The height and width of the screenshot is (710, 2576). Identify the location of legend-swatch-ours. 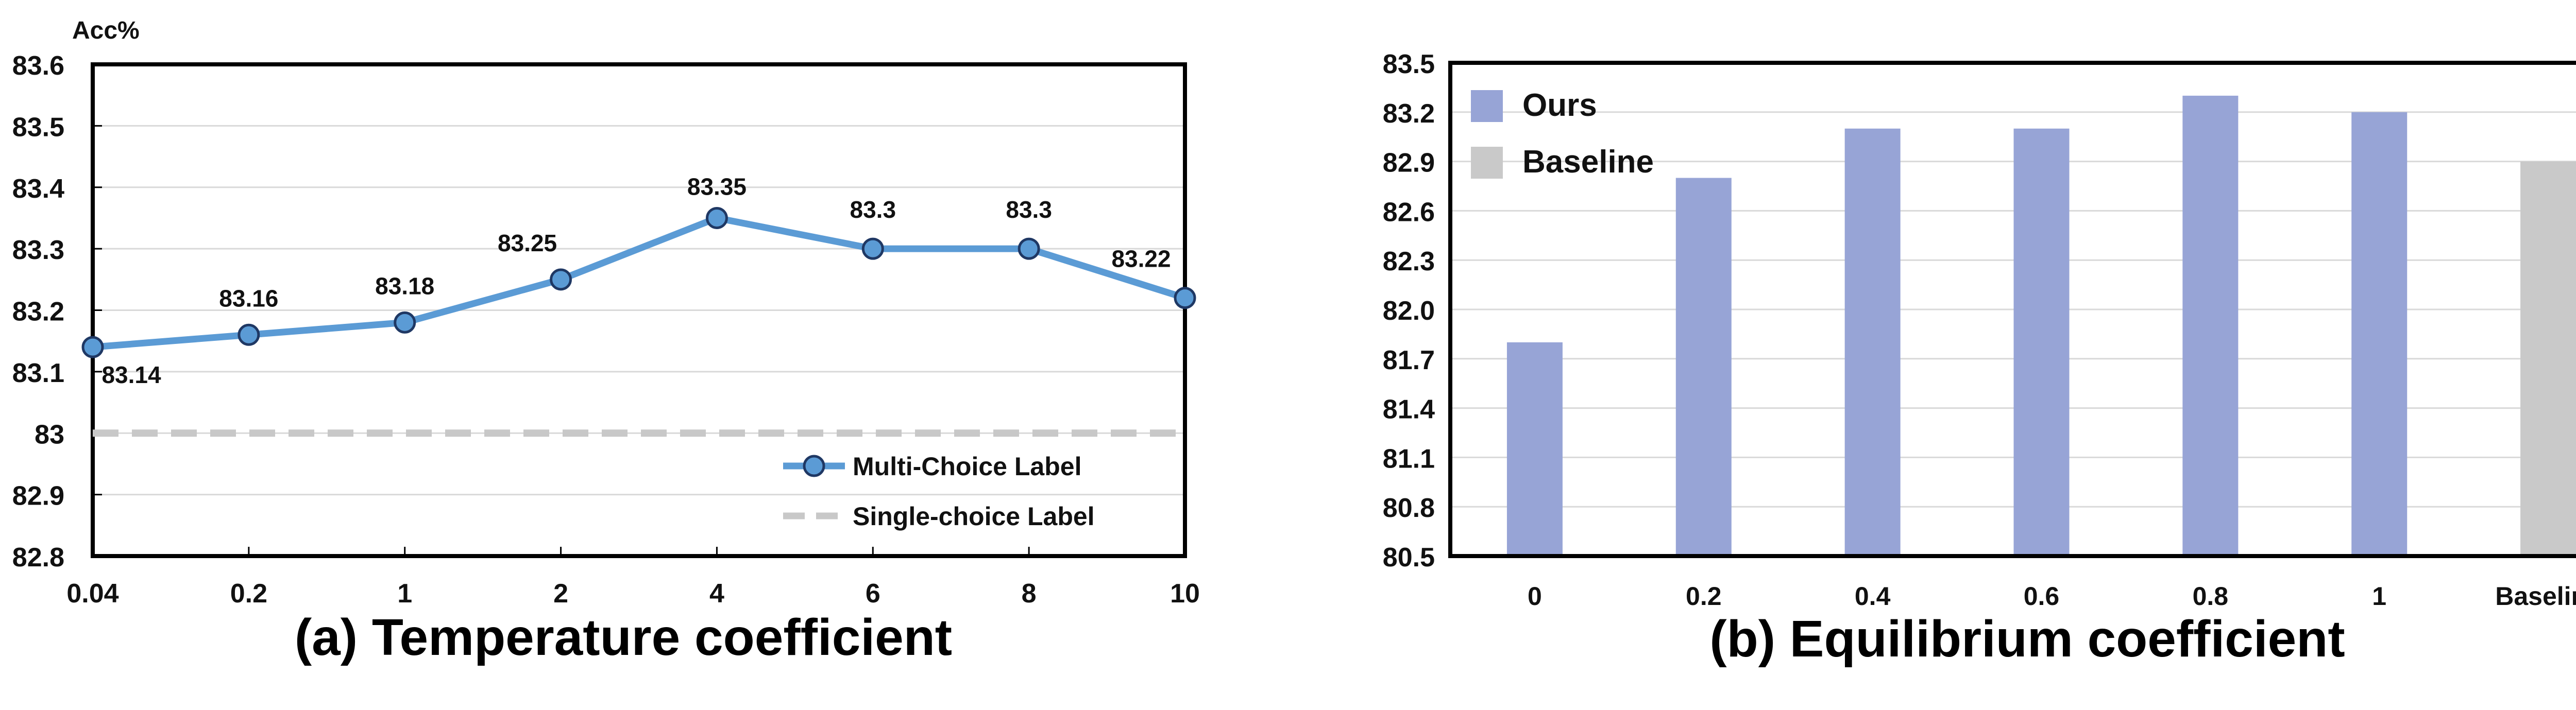
(1487, 106).